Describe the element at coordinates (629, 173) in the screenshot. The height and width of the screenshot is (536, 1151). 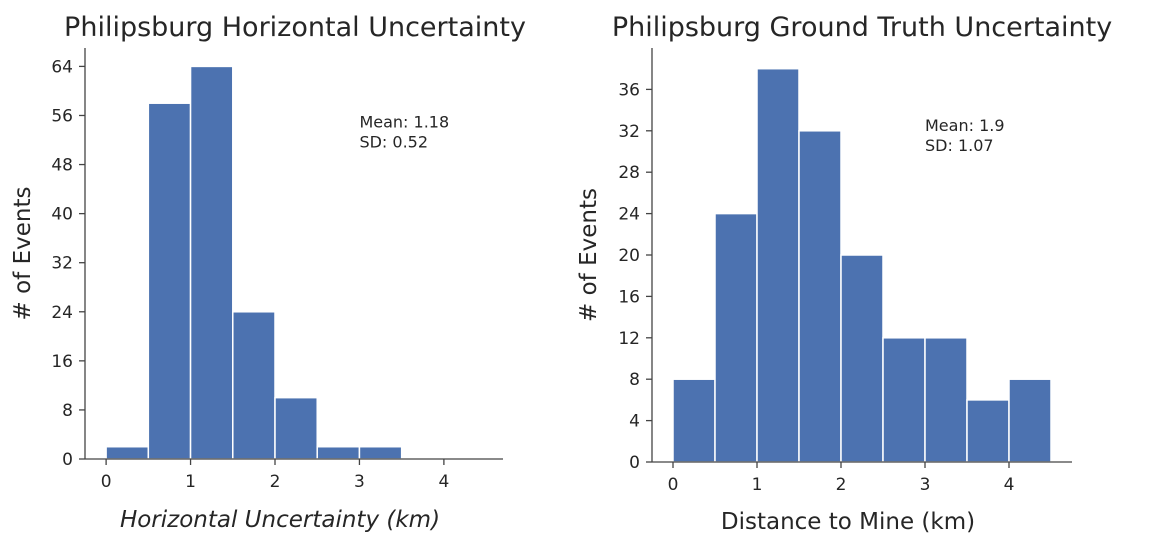
I see `y-tick-label: 28` at that location.